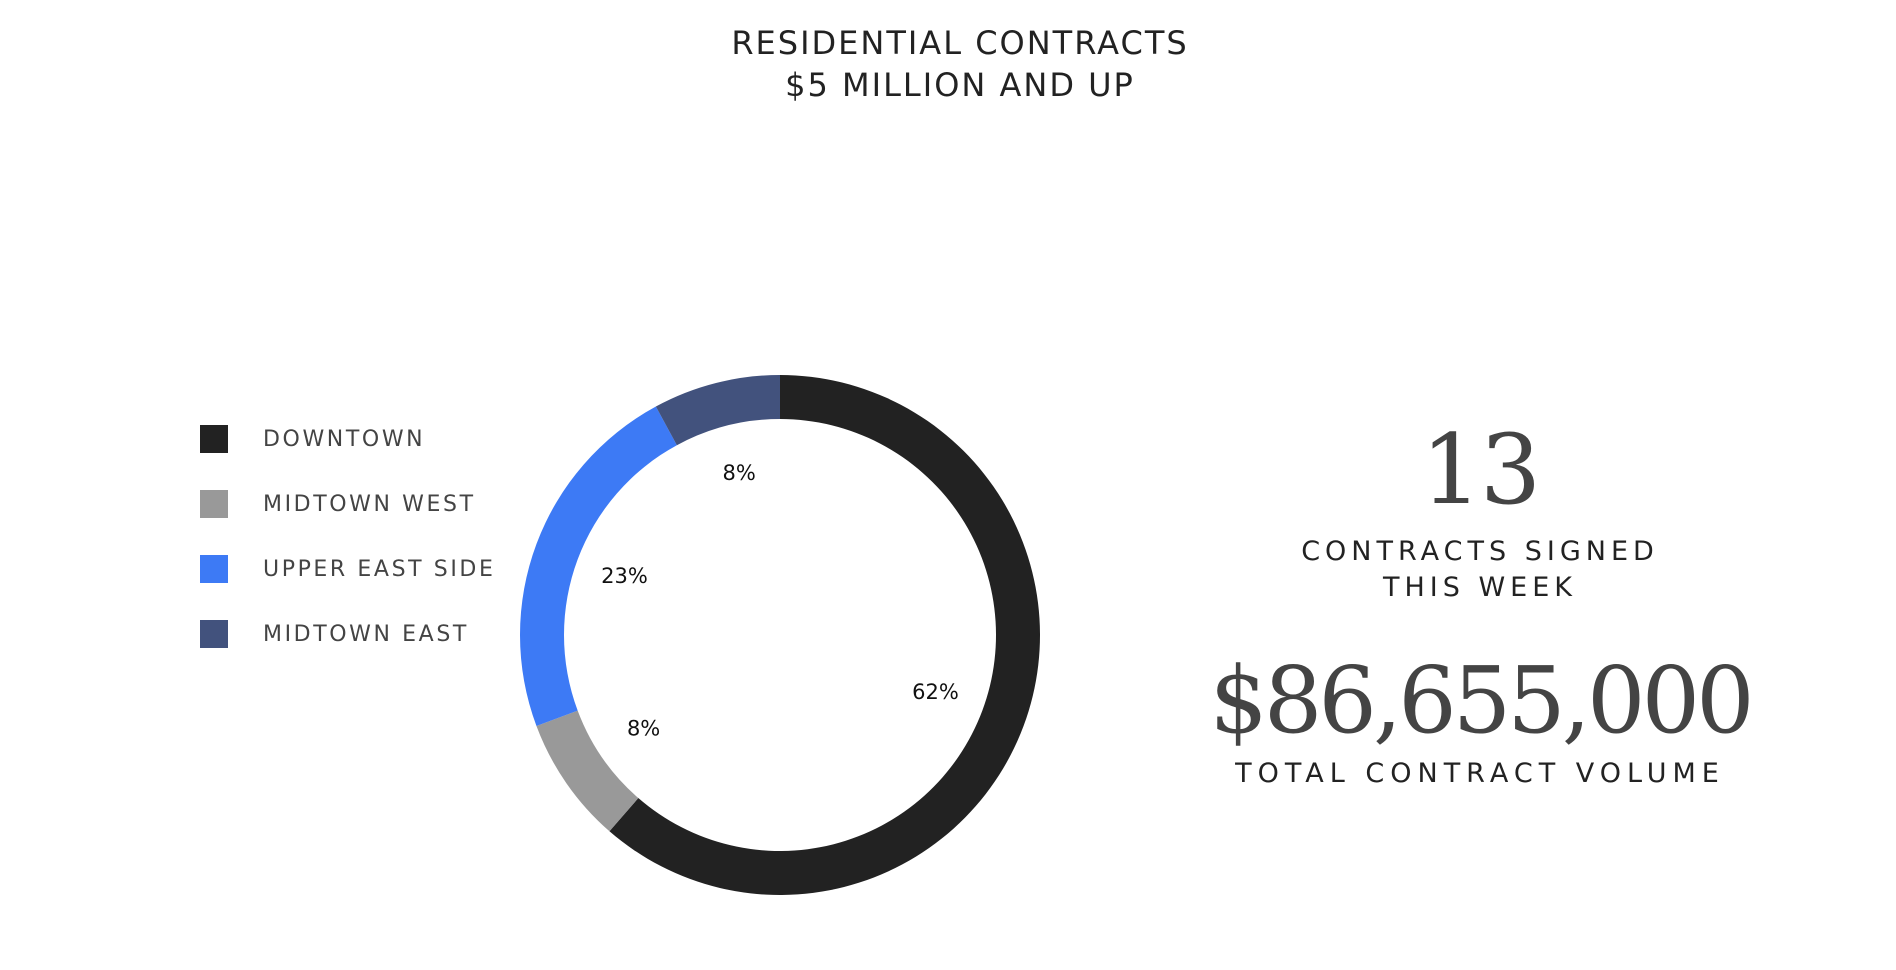  What do you see at coordinates (214, 569) in the screenshot?
I see `legend-swatch-upper-east-side` at bounding box center [214, 569].